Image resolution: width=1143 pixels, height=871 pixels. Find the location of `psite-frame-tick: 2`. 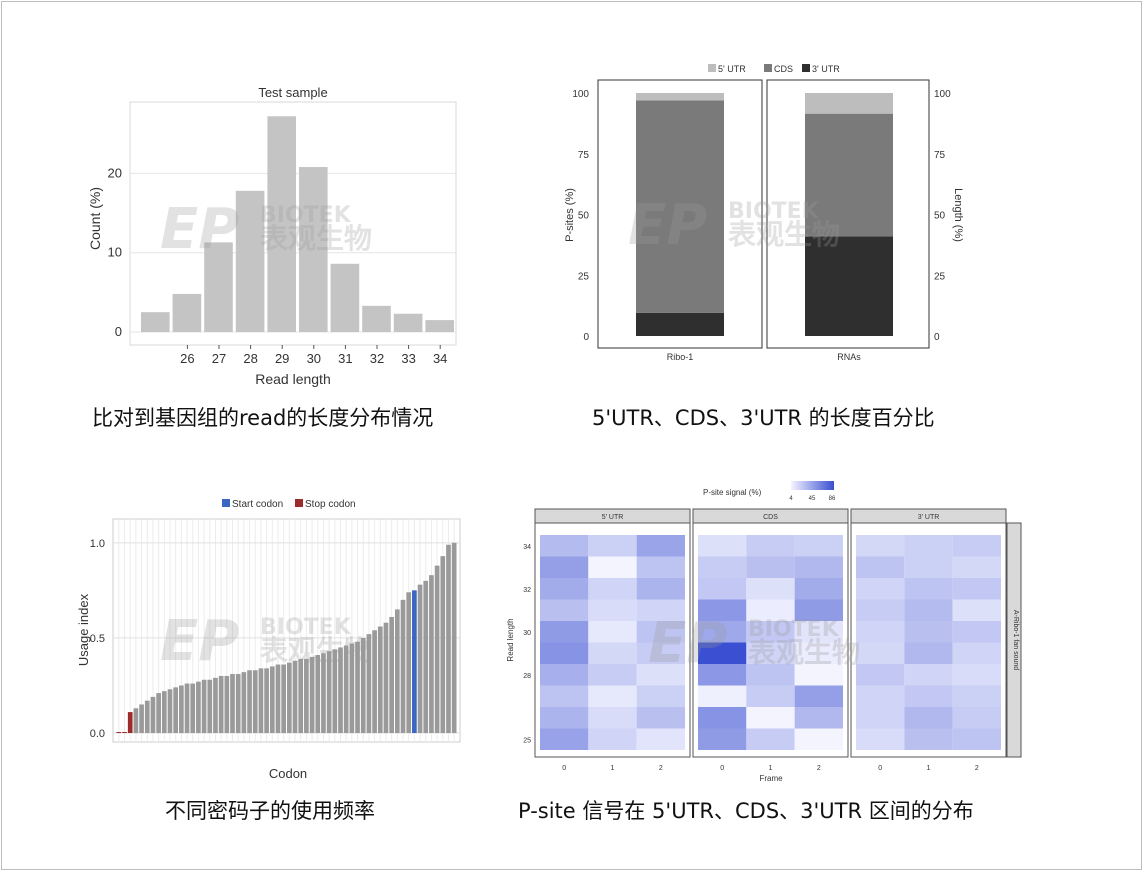

psite-frame-tick: 2 is located at coordinates (977, 768).